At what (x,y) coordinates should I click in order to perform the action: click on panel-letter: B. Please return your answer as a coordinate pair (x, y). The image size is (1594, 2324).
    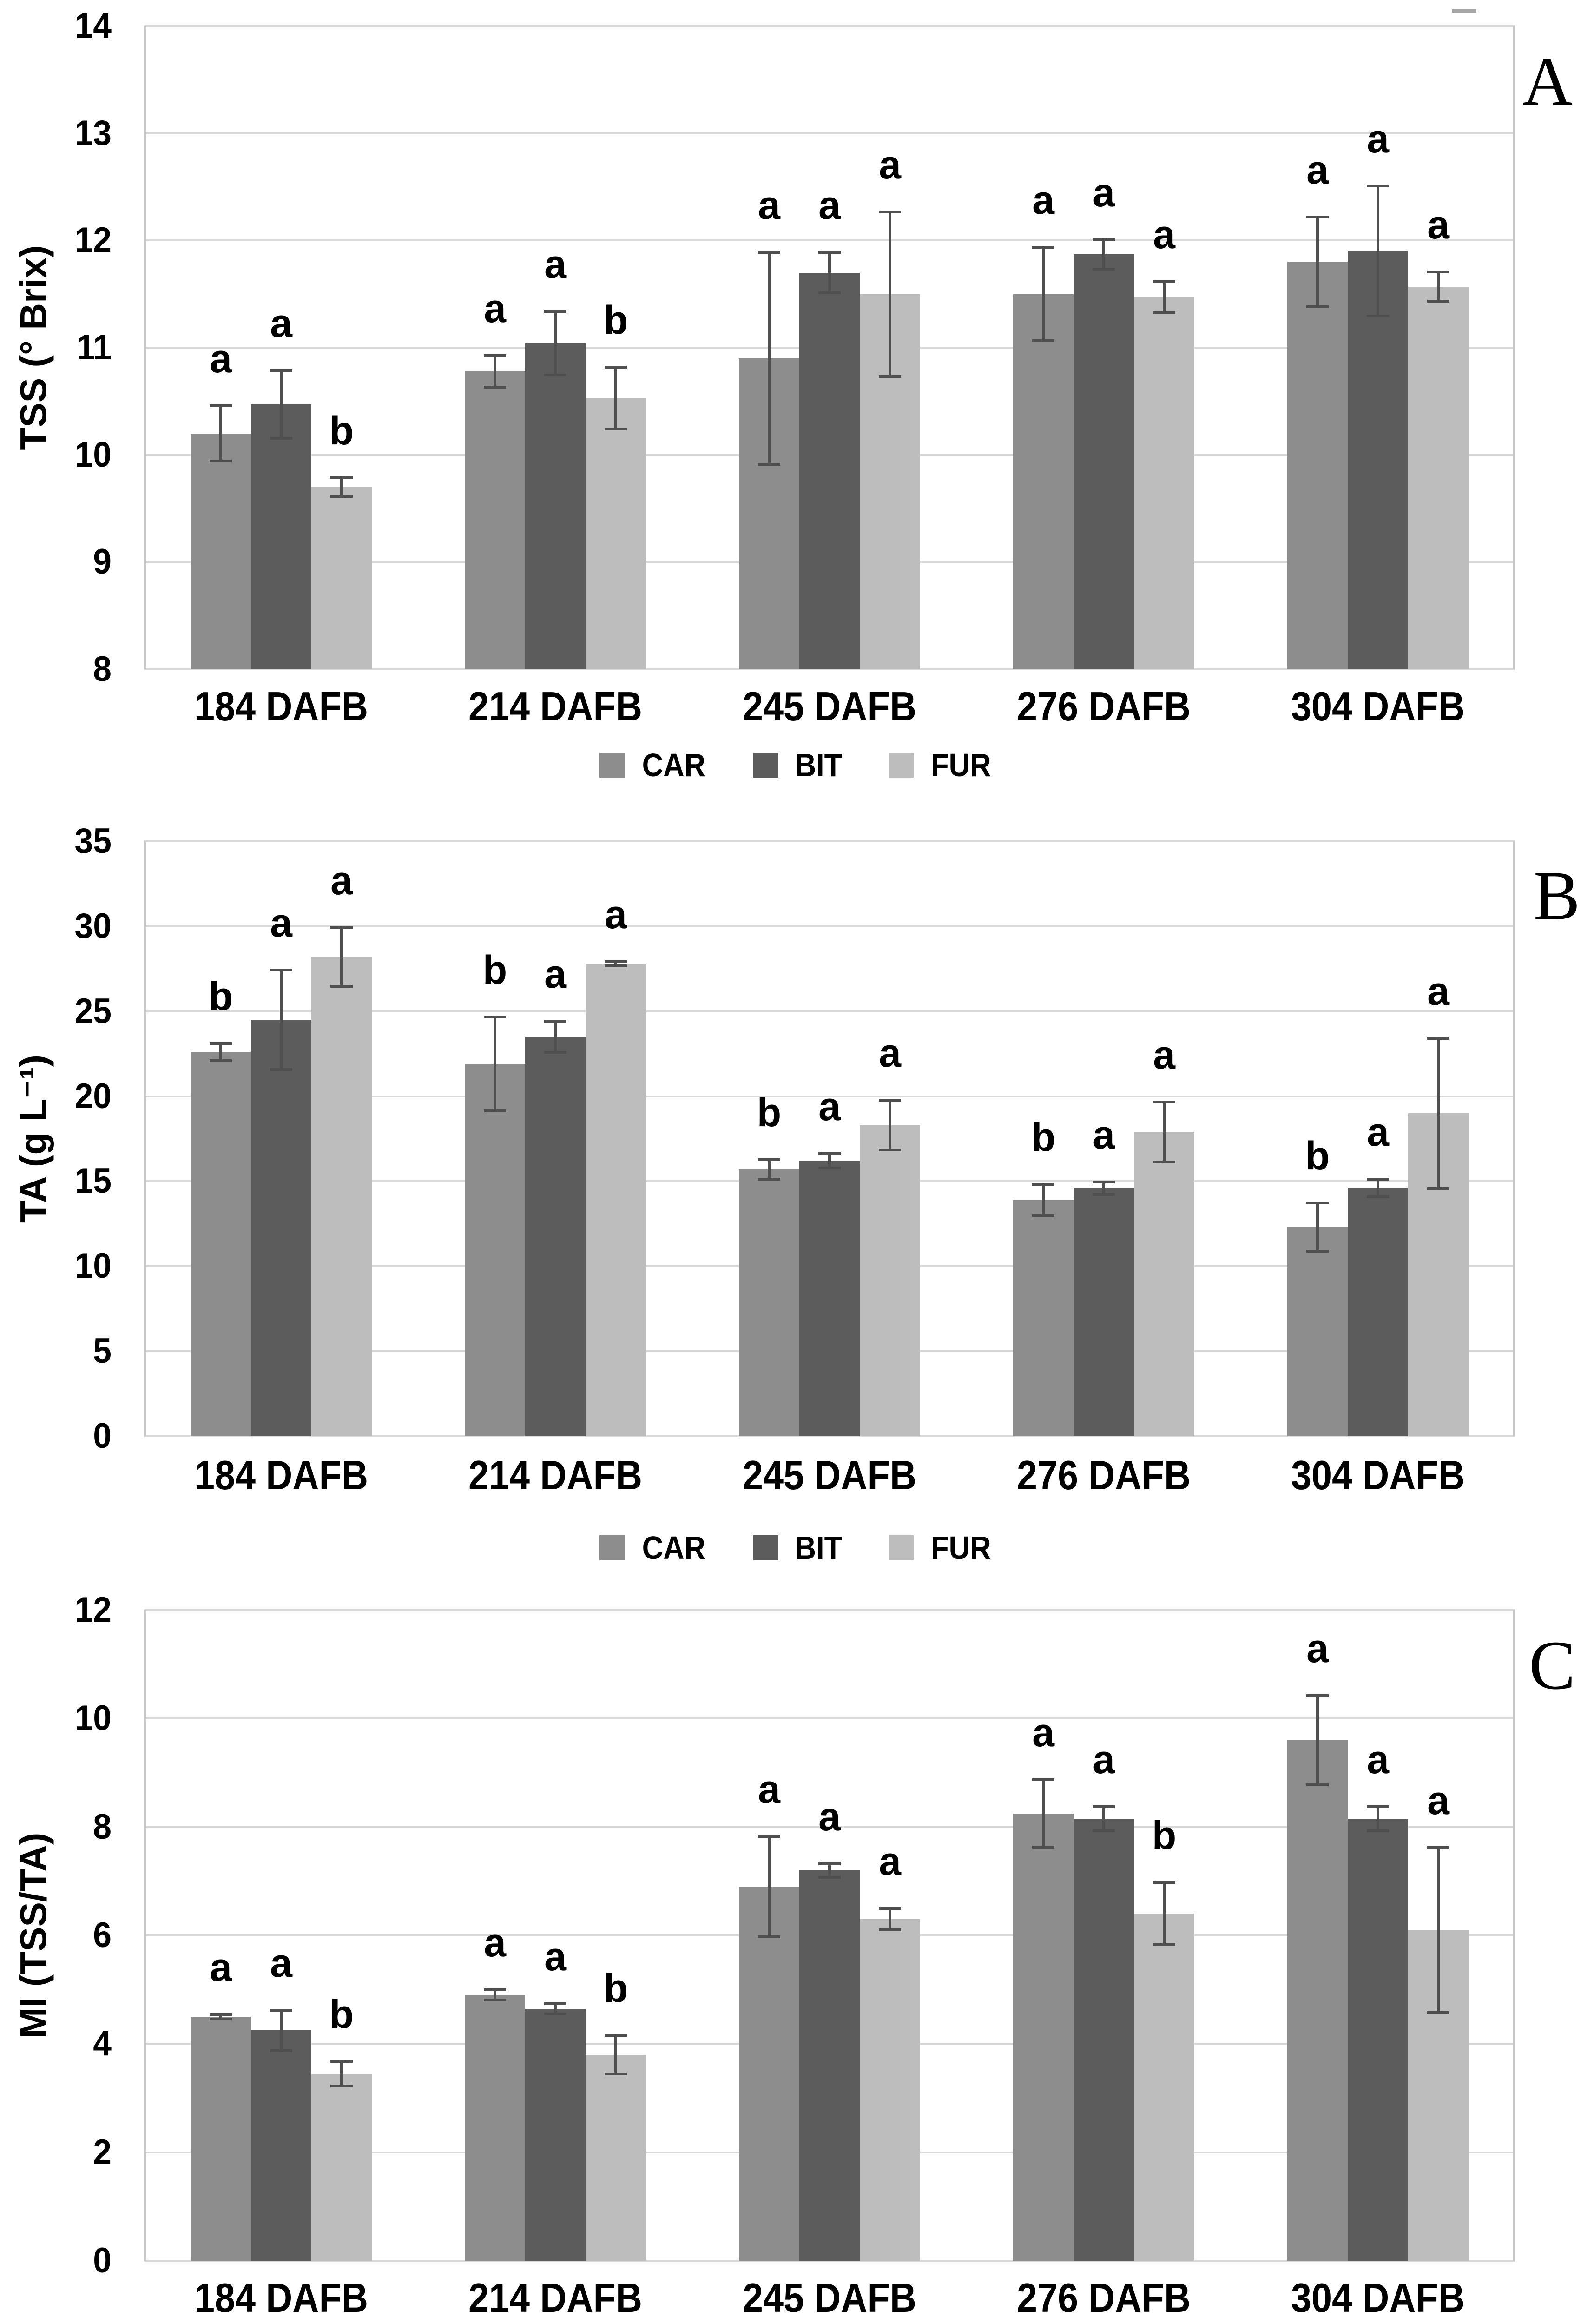
    Looking at the image, I should click on (1557, 895).